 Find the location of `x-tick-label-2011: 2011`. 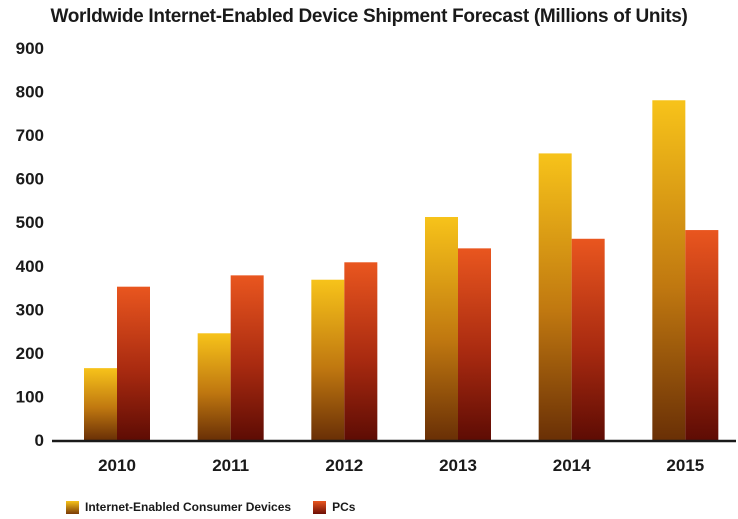

x-tick-label-2011: 2011 is located at coordinates (230, 465).